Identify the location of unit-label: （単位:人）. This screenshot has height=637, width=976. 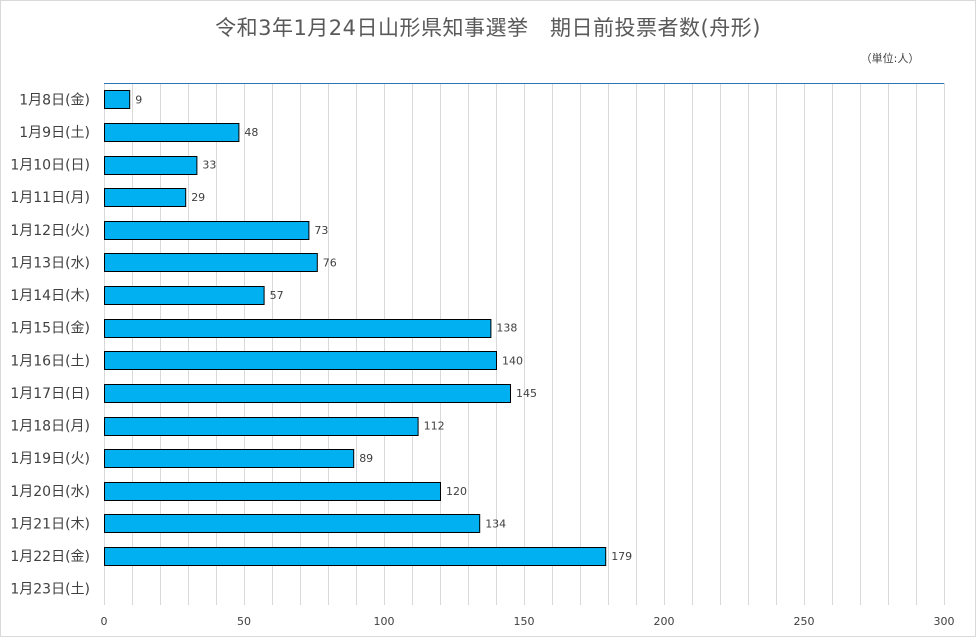
(890, 58).